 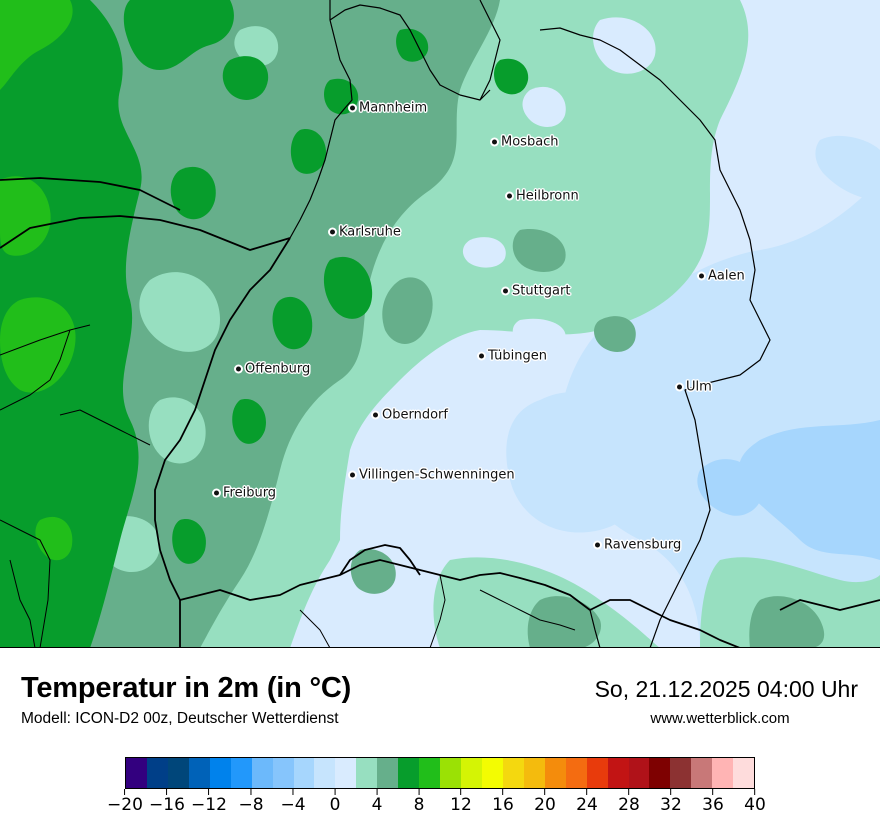 What do you see at coordinates (432, 475) in the screenshot?
I see `city-villingen-schwenningen: Villingen-Schwenningen` at bounding box center [432, 475].